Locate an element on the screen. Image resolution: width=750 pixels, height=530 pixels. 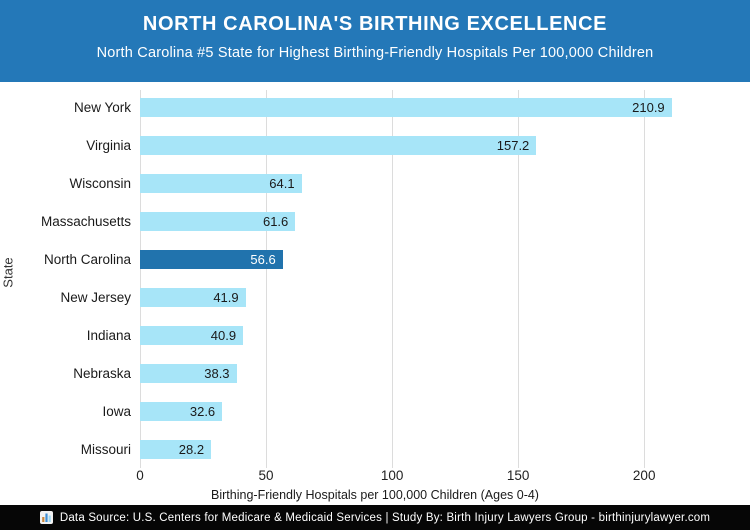
bar-row: 41.9 is located at coordinates (440, 297).